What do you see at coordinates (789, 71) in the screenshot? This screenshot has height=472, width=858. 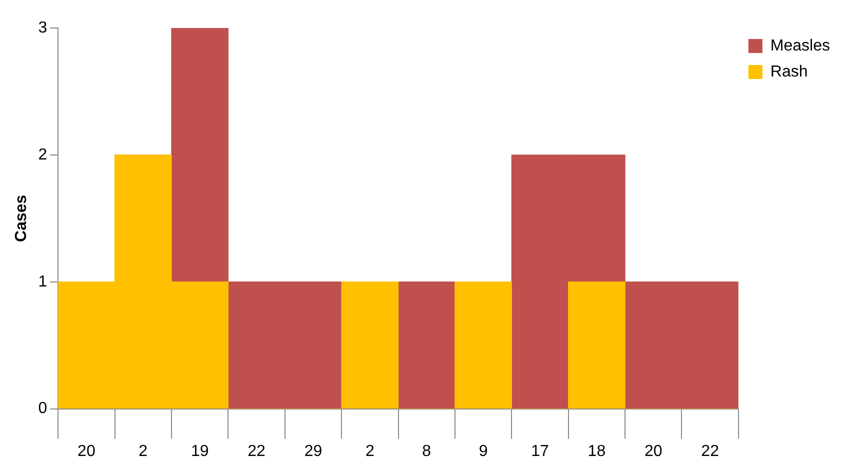 I see `legend-label: Rash` at bounding box center [789, 71].